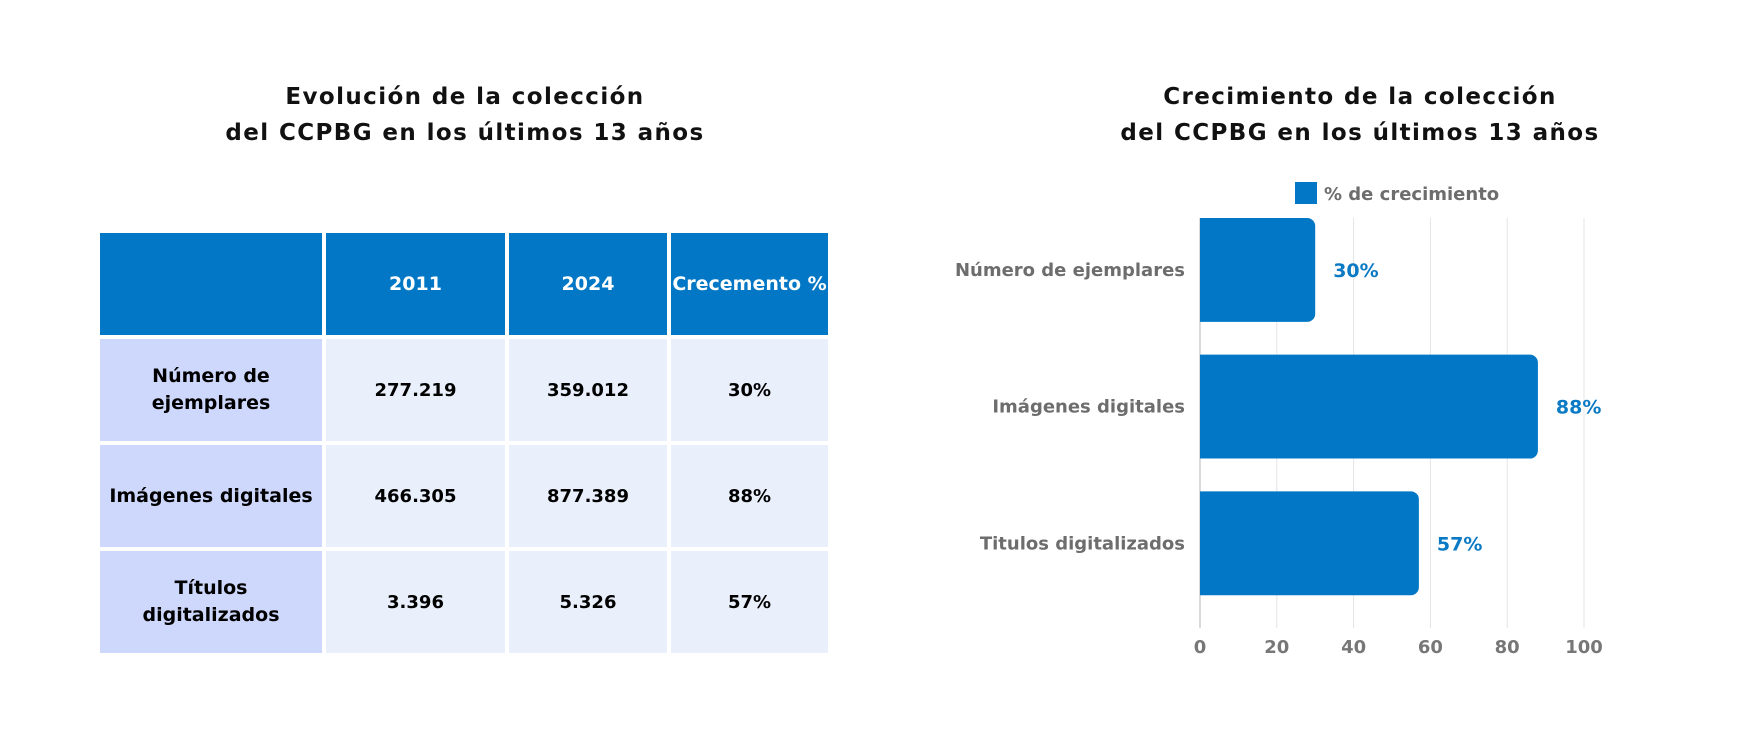  I want to click on category-label: Titulos digitalizados, so click(1082, 543).